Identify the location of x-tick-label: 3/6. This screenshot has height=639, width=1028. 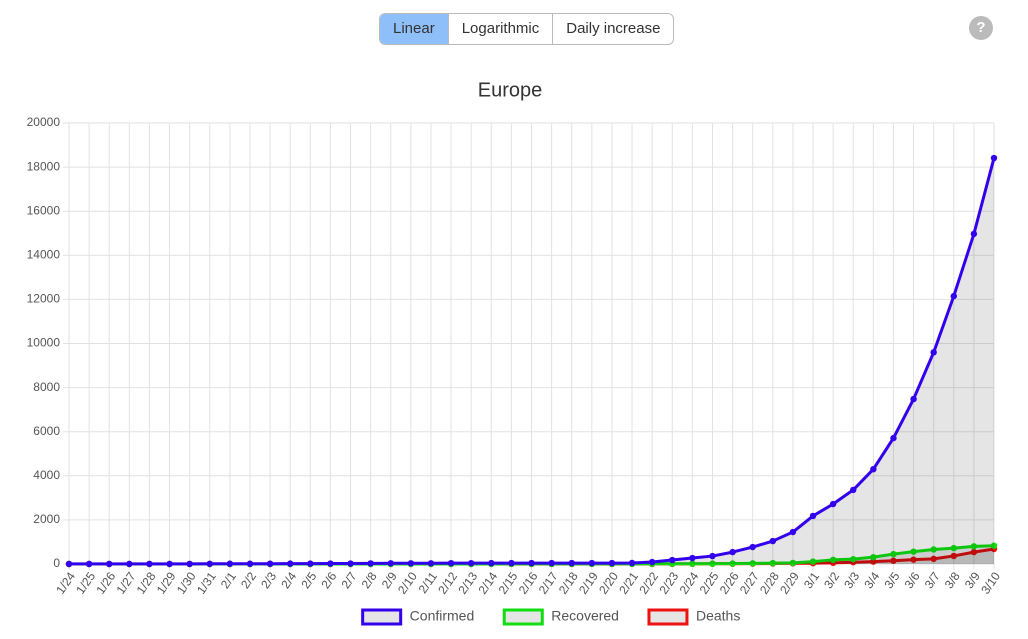
(912, 580).